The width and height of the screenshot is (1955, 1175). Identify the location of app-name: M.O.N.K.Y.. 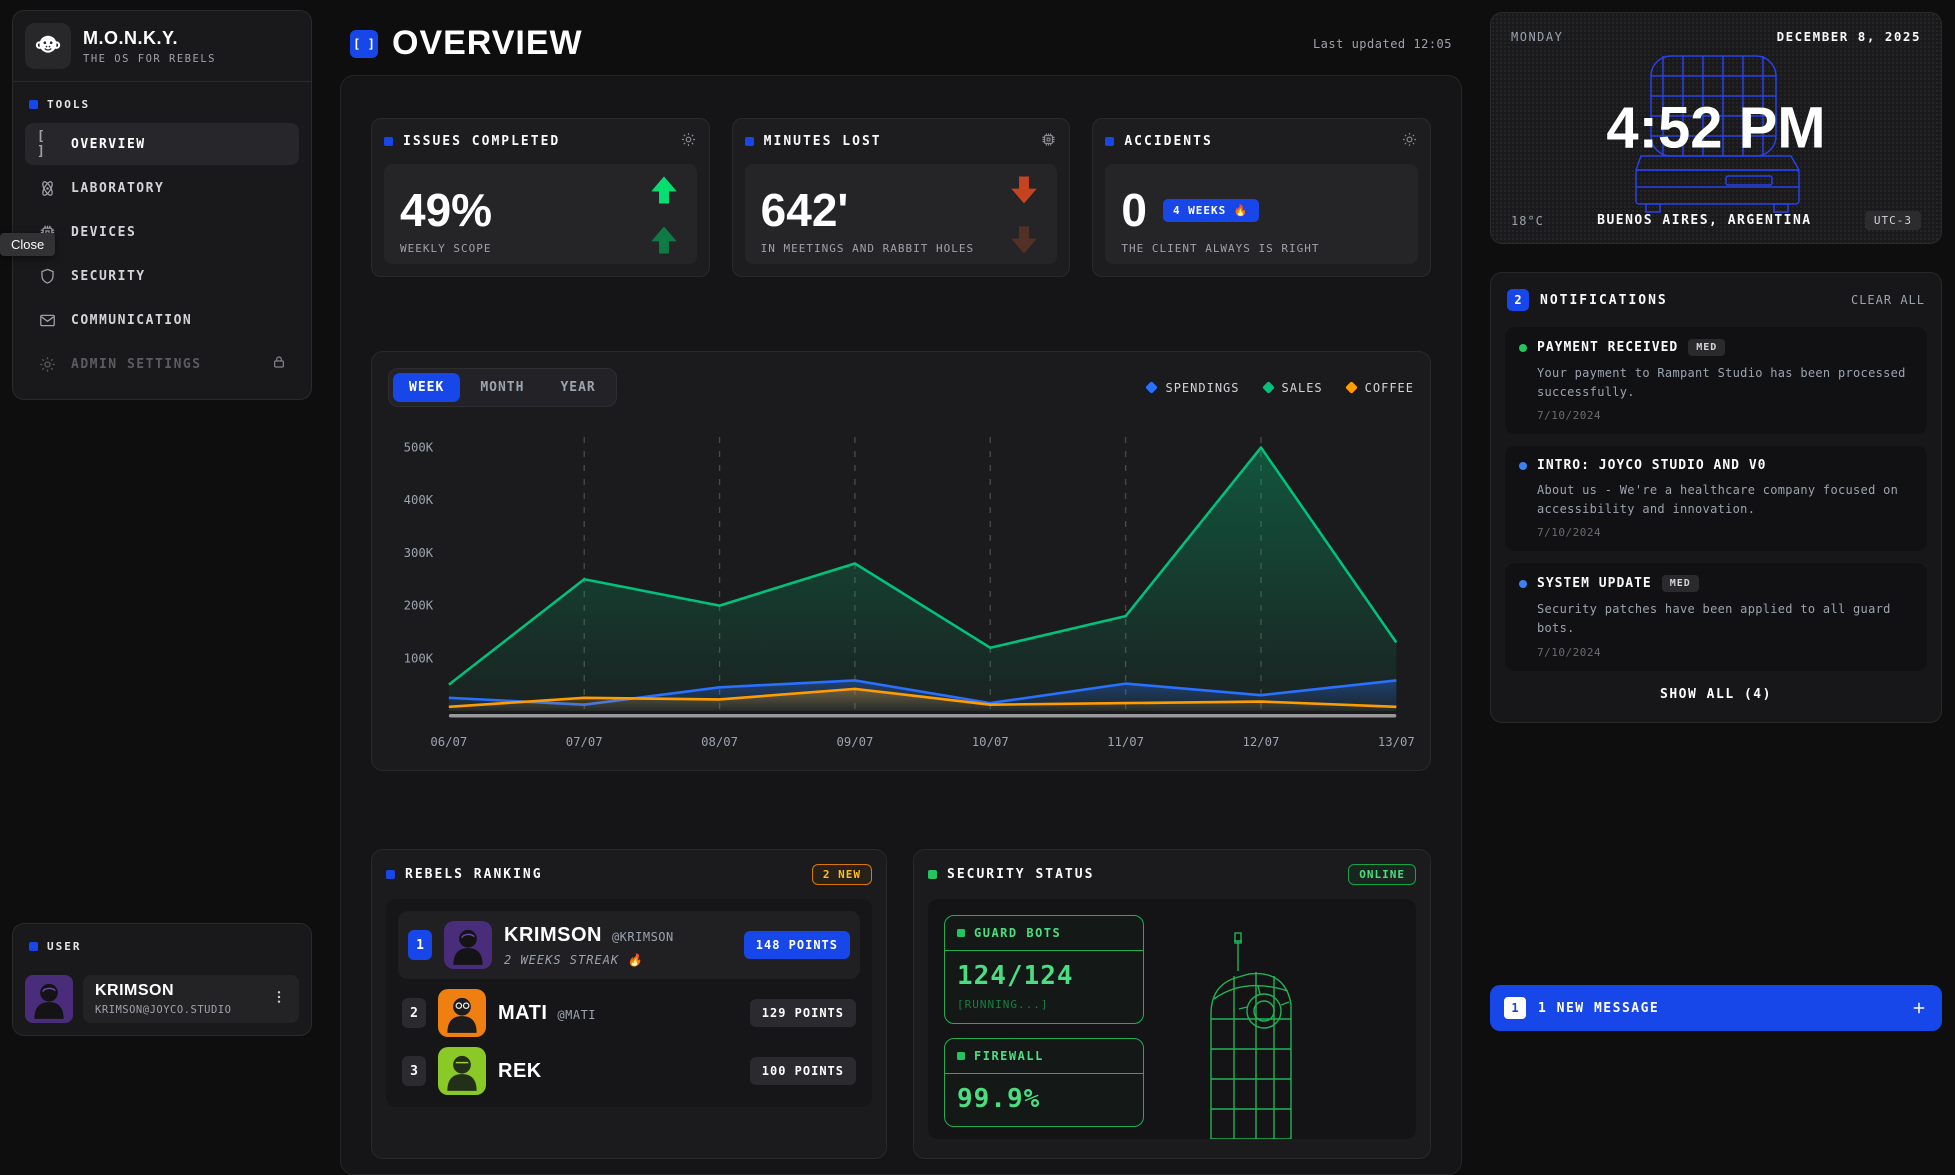
(131, 37).